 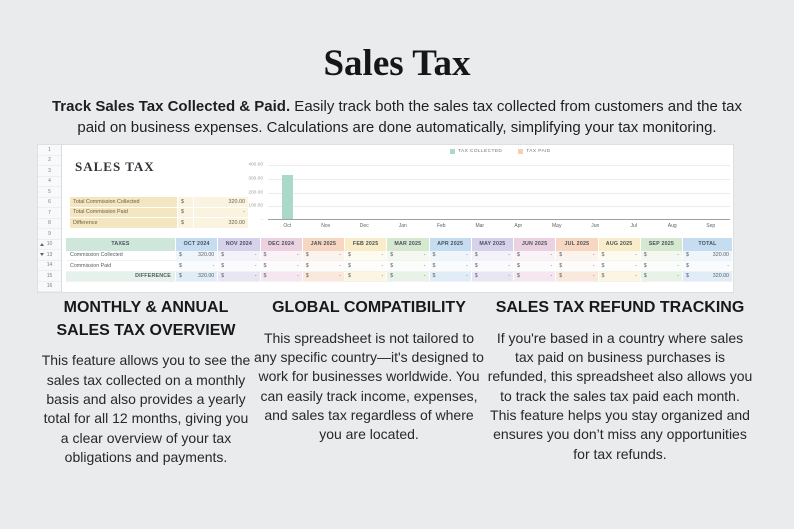 What do you see at coordinates (49, 244) in the screenshot?
I see `row-number-label: 10` at bounding box center [49, 244].